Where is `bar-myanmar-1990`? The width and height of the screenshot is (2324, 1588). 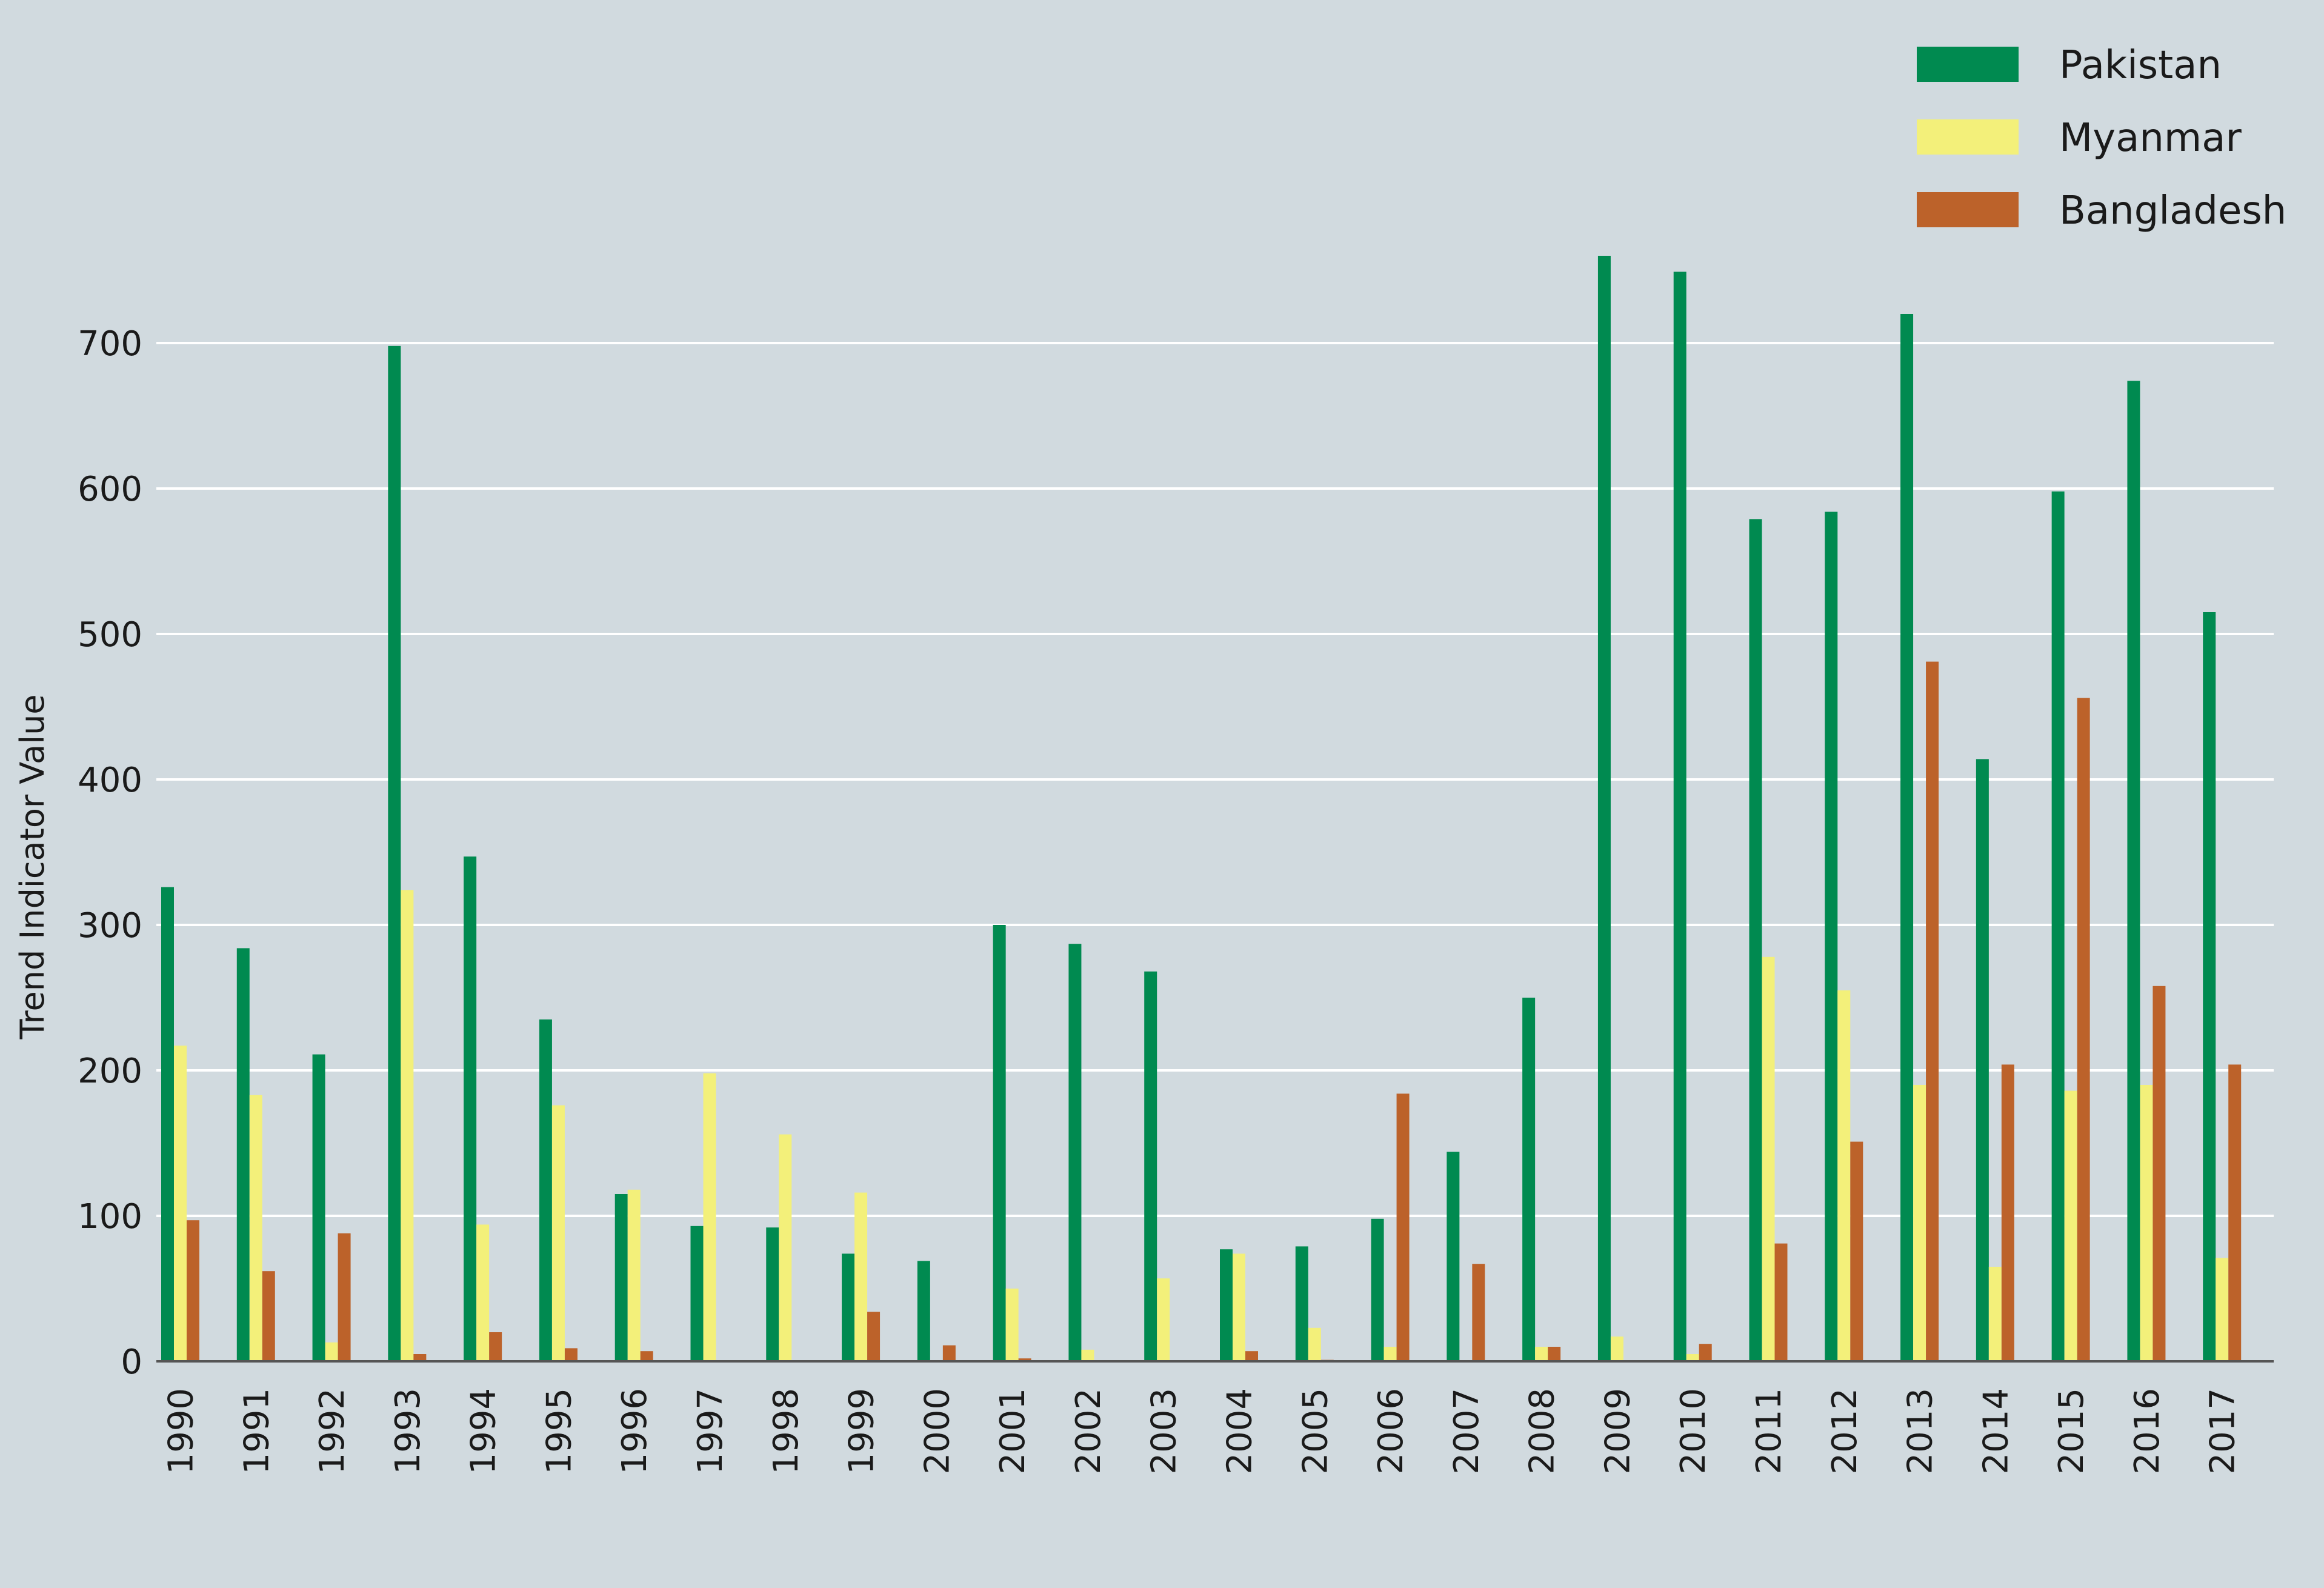 bar-myanmar-1990 is located at coordinates (180, 1203).